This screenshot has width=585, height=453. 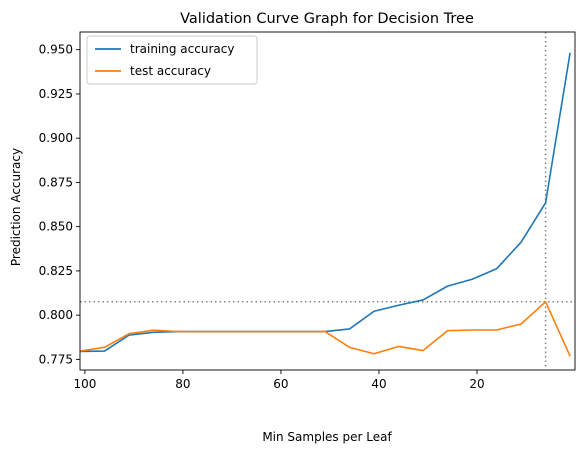 I want to click on legend: training accuracy test accuracy, so click(x=172, y=60).